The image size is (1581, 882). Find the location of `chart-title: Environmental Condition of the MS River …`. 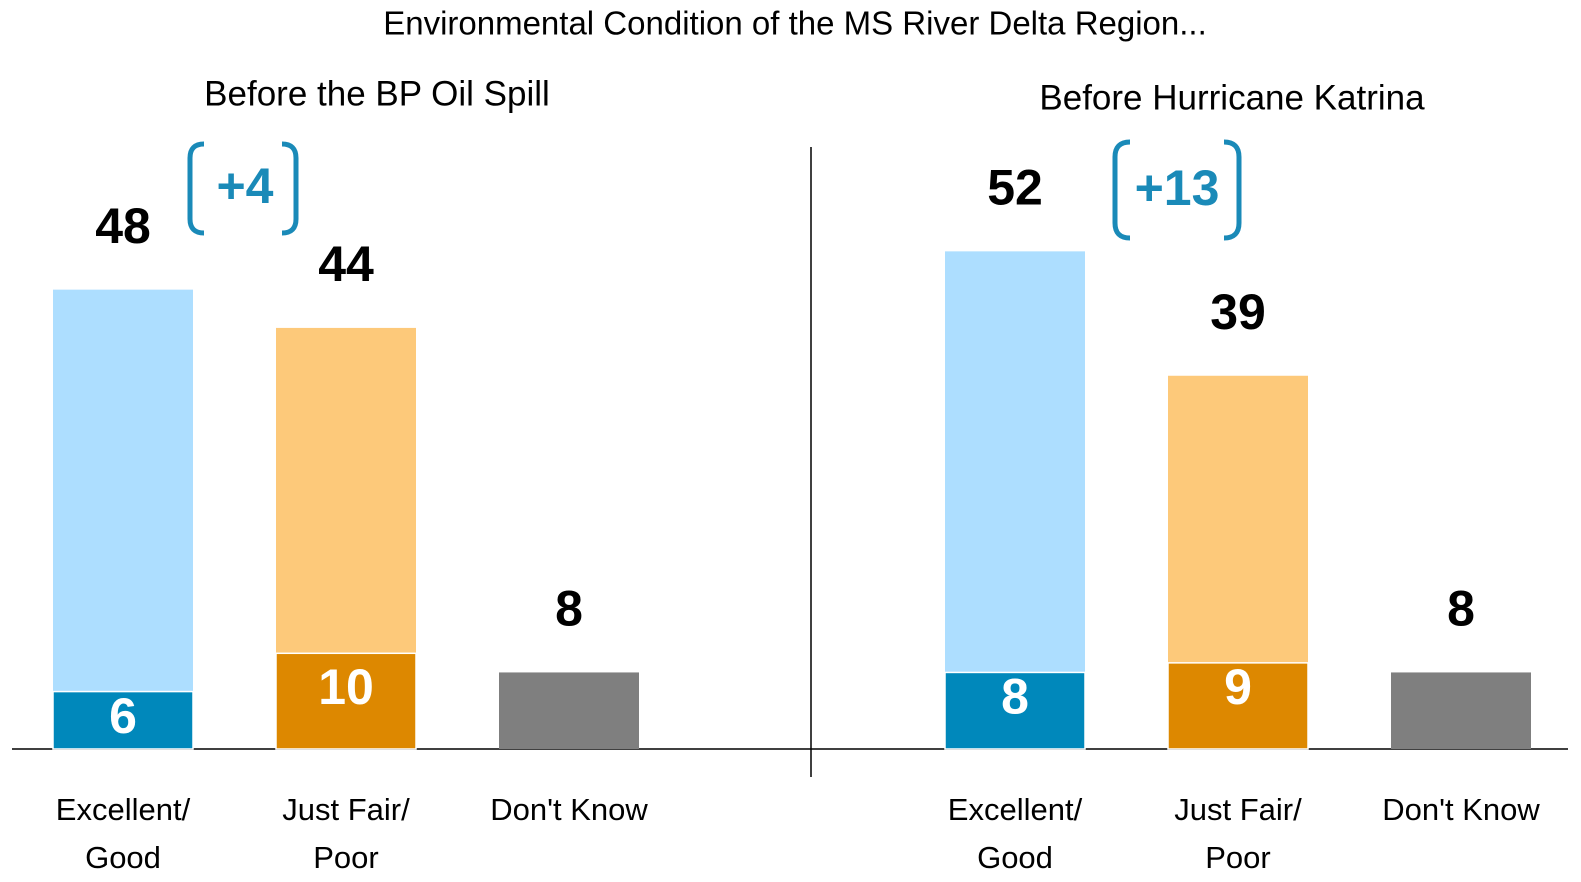

chart-title: Environmental Condition of the MS River … is located at coordinates (795, 23).